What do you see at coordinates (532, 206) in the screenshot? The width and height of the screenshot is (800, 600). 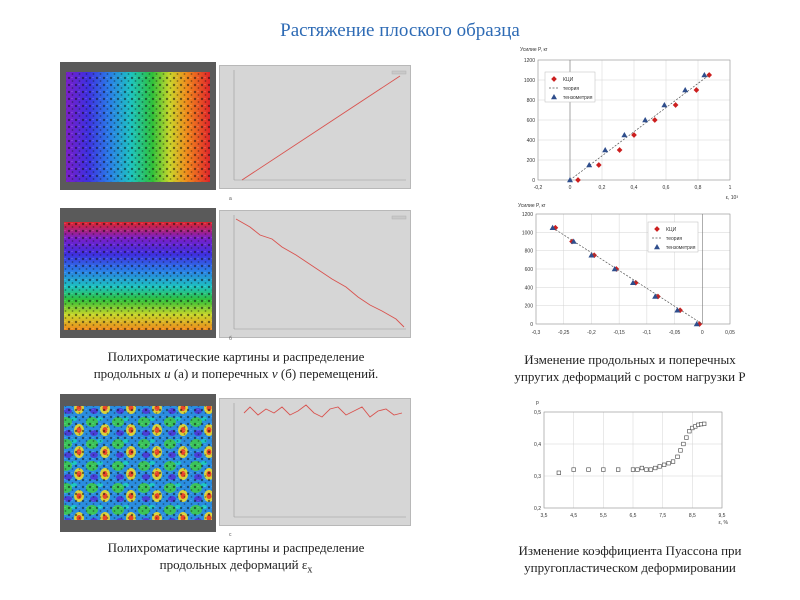 I see `y-axis-label: Усилие P, кг` at bounding box center [532, 206].